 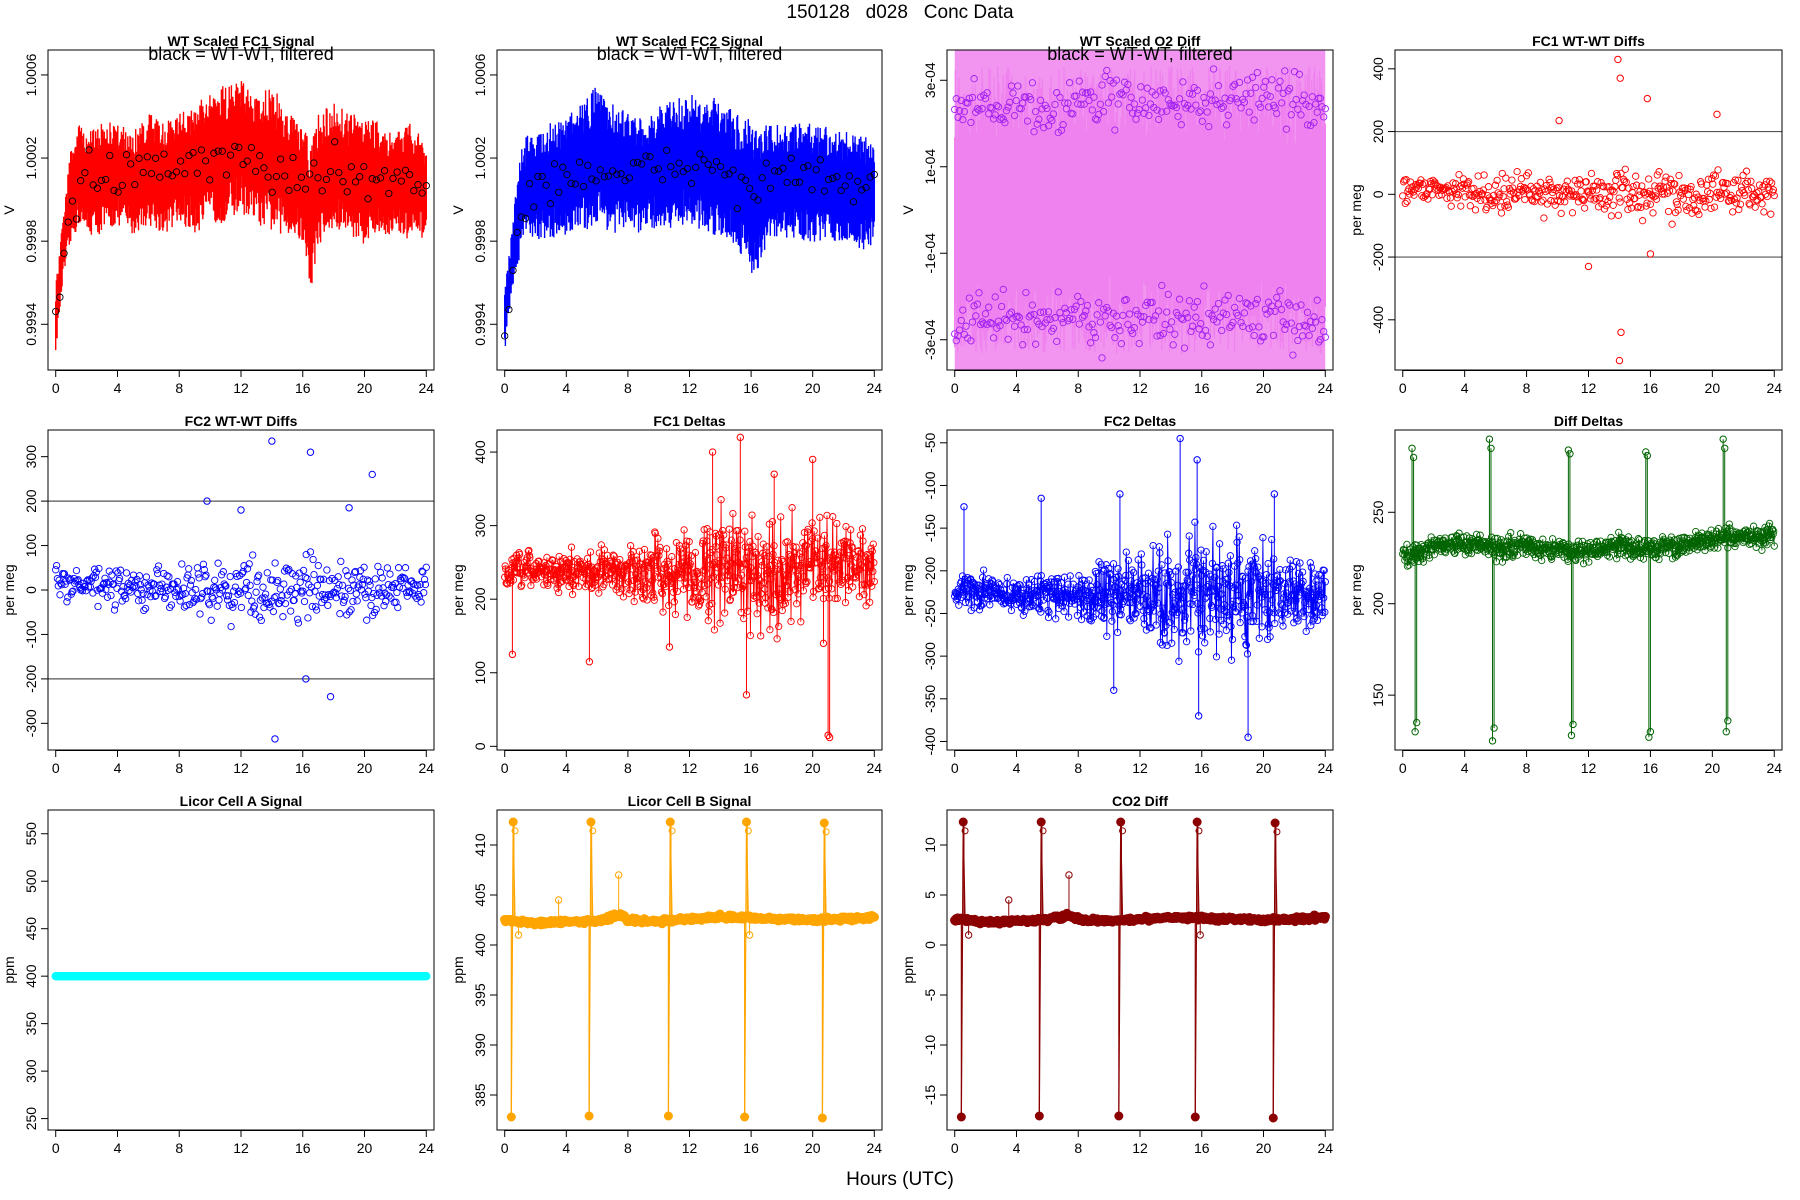 I want to click on x-tick-label: 16, so click(x=751, y=388).